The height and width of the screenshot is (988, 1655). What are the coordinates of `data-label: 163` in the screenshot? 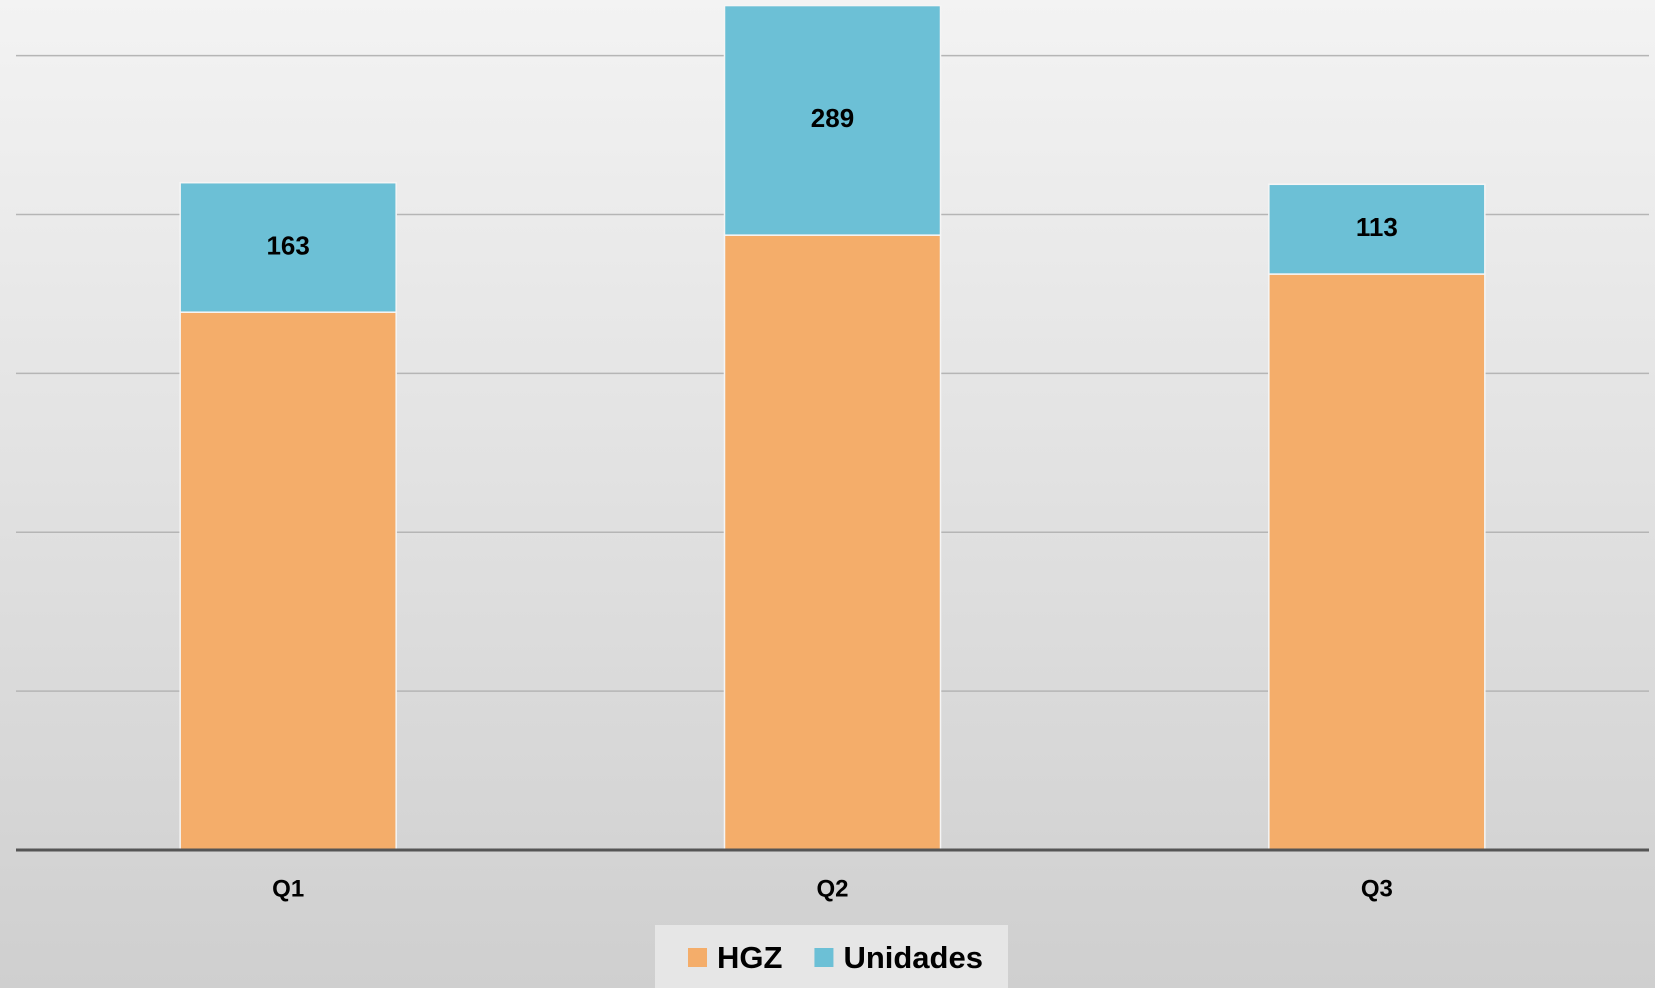 It's located at (287, 245).